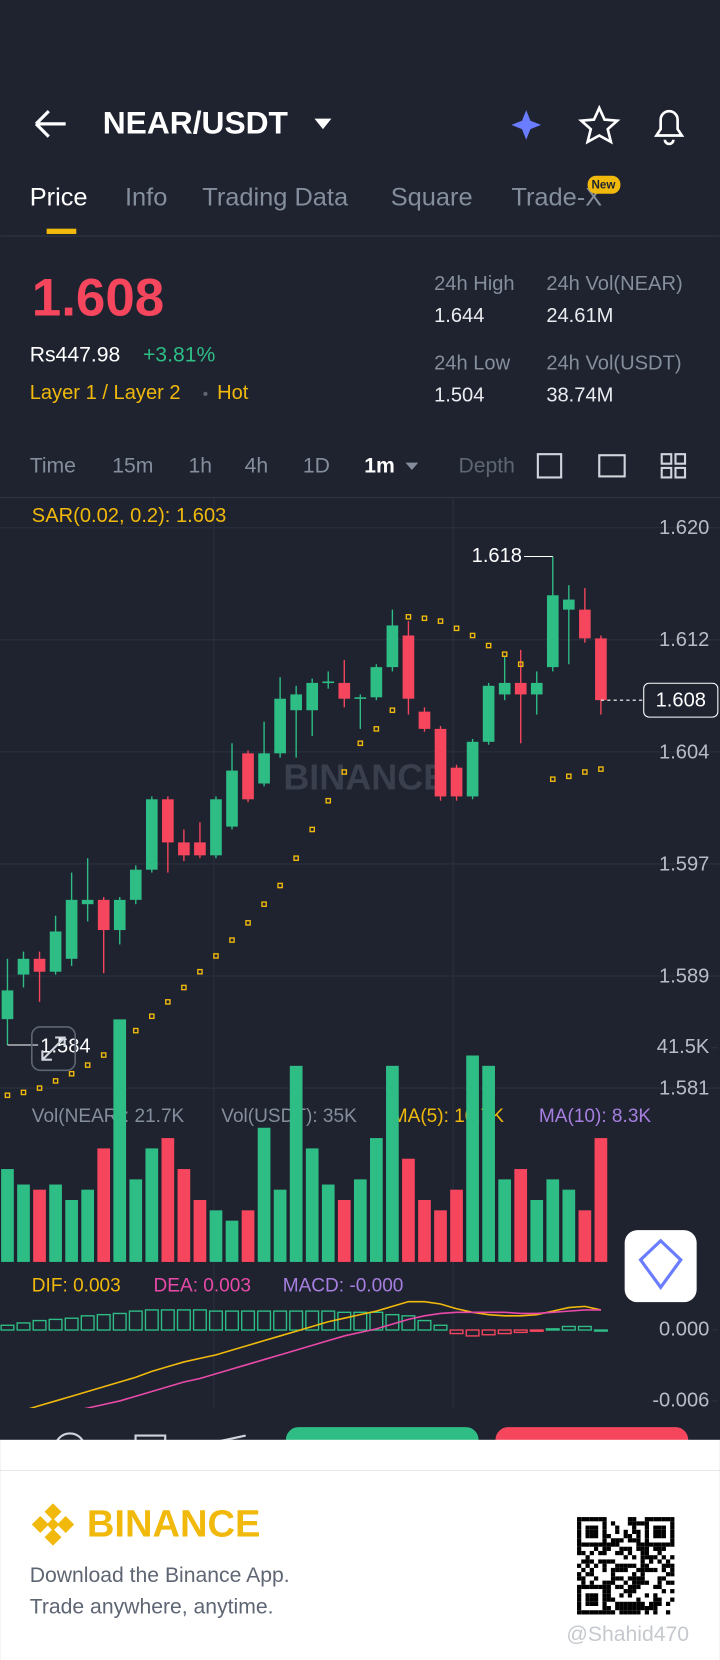  I want to click on pair-caret, so click(323, 124).